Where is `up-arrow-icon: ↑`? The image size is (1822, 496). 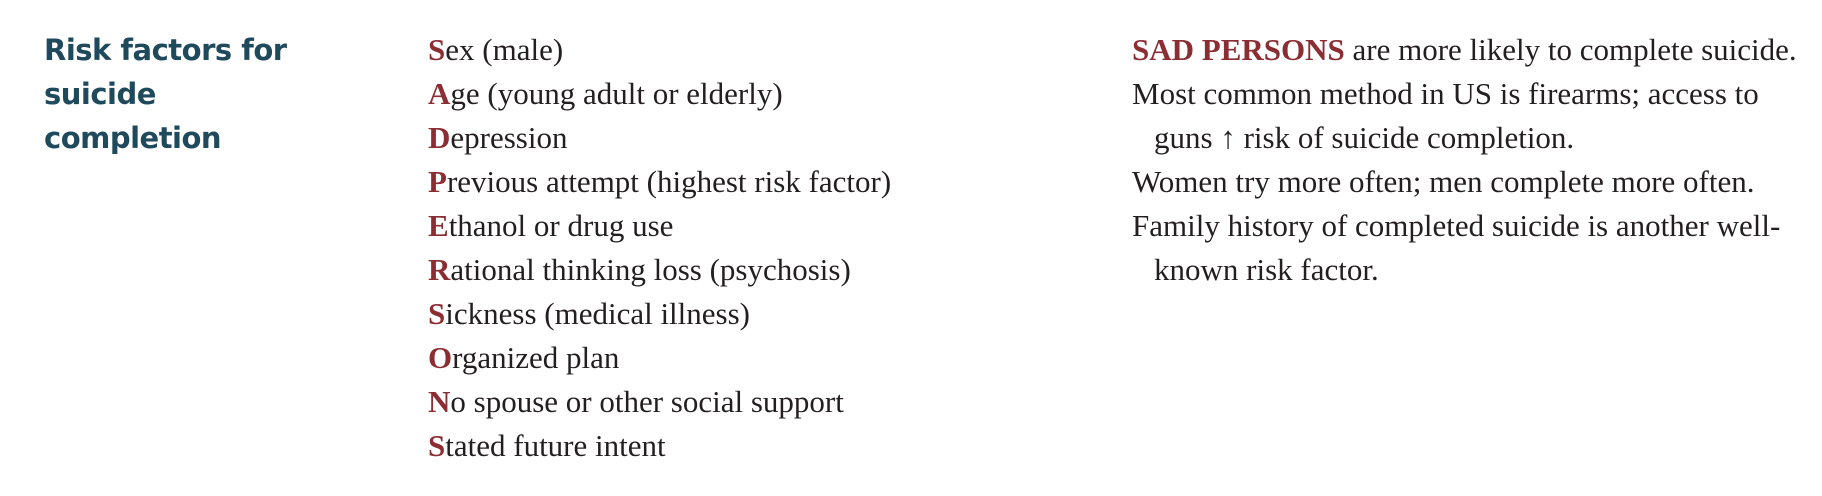
up-arrow-icon: ↑ is located at coordinates (1228, 137).